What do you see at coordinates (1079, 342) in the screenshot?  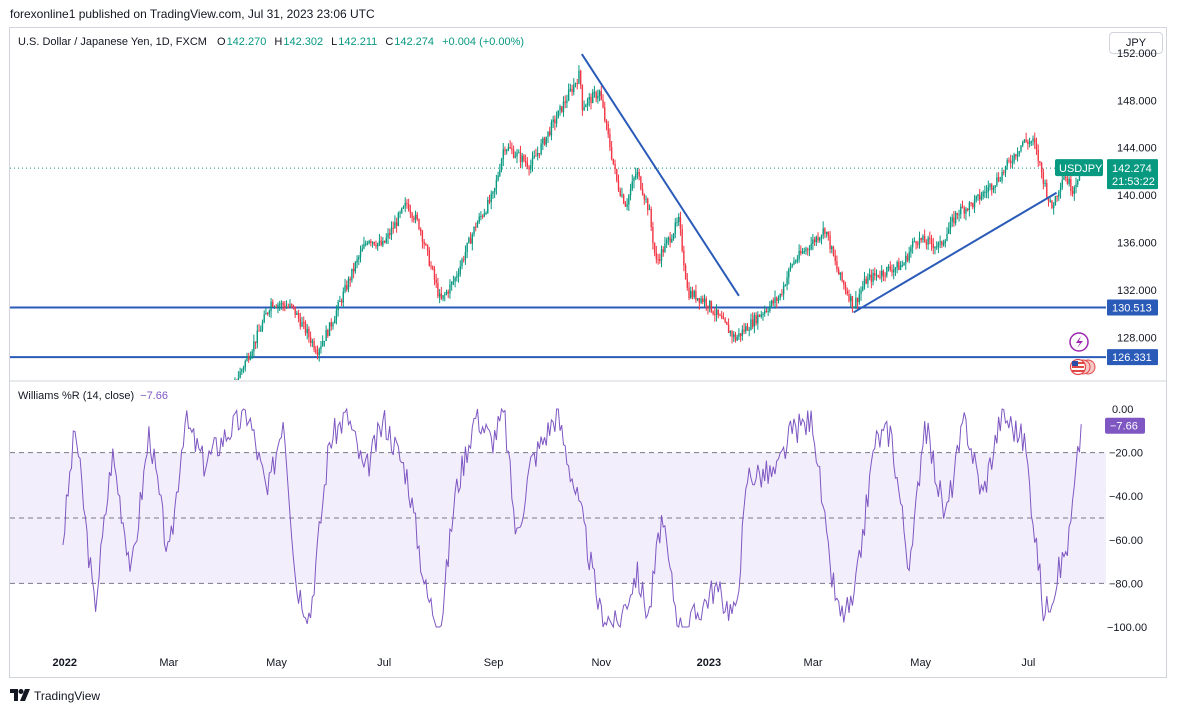 I see `lightning-icon` at bounding box center [1079, 342].